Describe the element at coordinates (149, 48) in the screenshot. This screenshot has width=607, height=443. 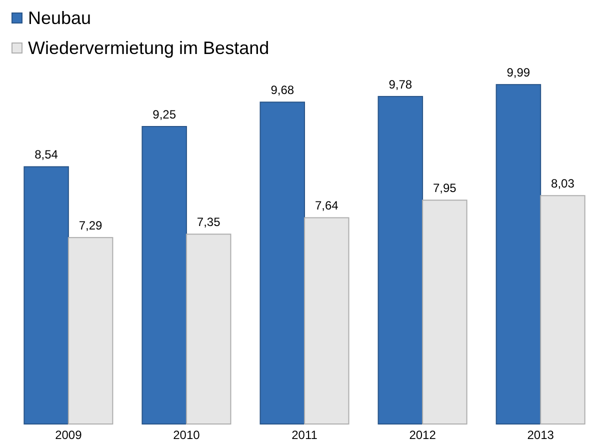
I see `legend-label: Wiedervermietung im Bestand` at that location.